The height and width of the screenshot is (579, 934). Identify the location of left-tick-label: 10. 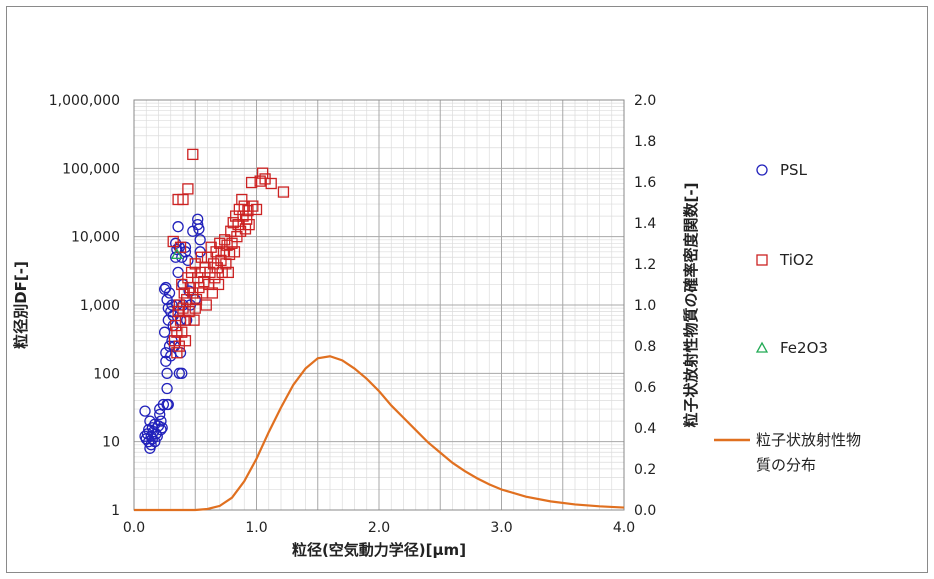
(111, 443).